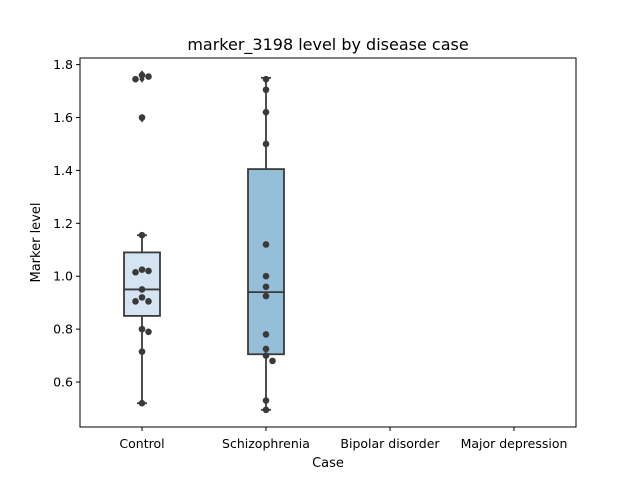  Describe the element at coordinates (514, 443) in the screenshot. I see `x-tick-label: Major depression` at that location.